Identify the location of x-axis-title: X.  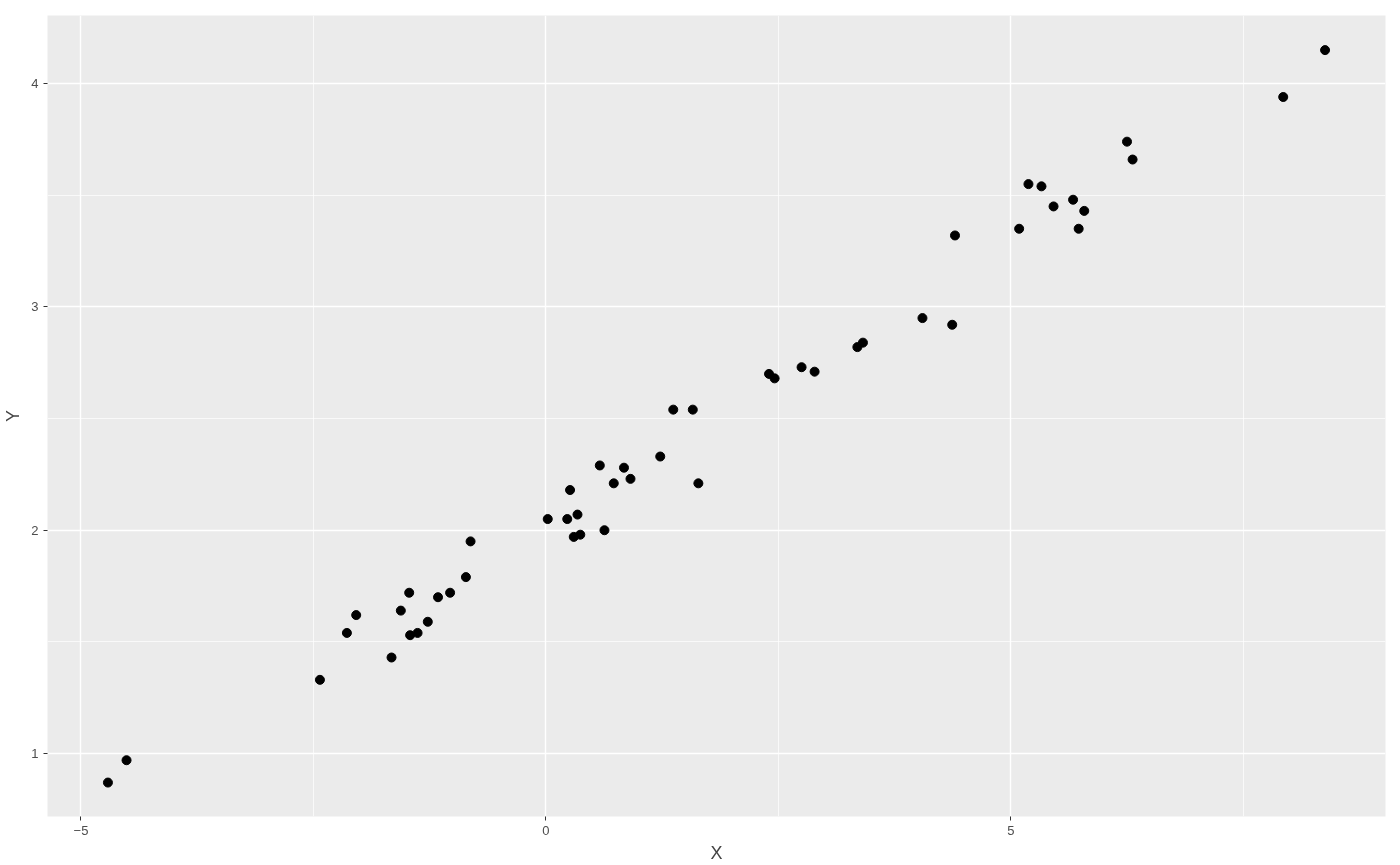
(716, 852).